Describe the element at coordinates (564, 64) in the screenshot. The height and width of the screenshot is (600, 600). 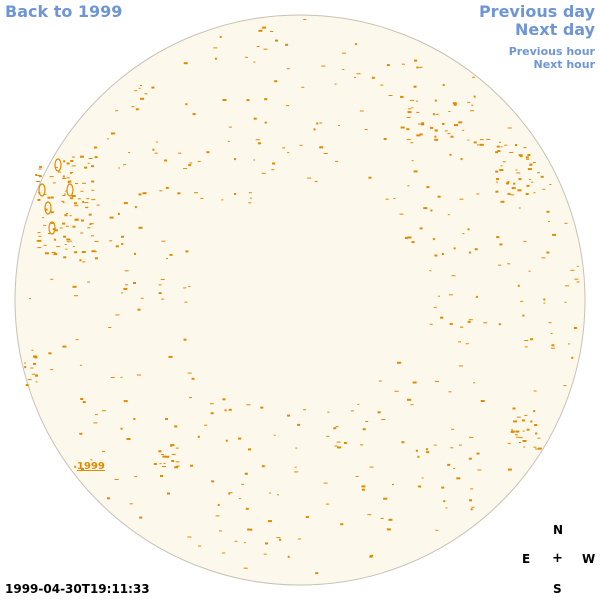
I see `next-hour-link: Next hour` at that location.